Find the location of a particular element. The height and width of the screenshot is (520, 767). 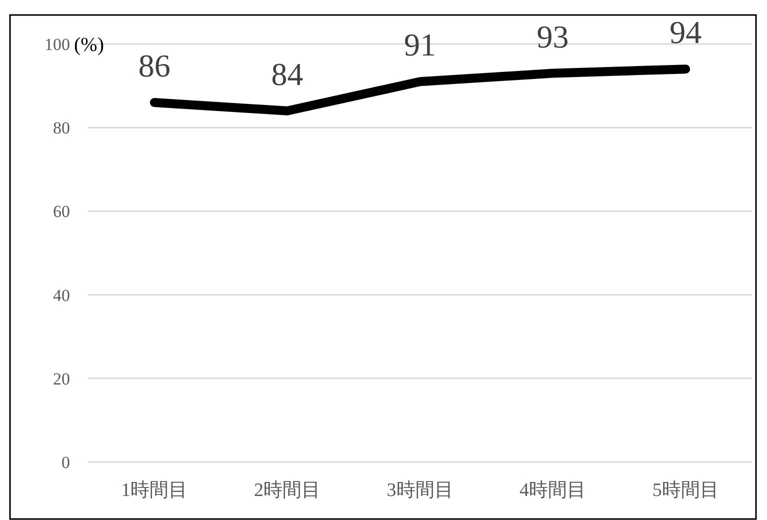

y-tick-label: 100 is located at coordinates (57, 44).